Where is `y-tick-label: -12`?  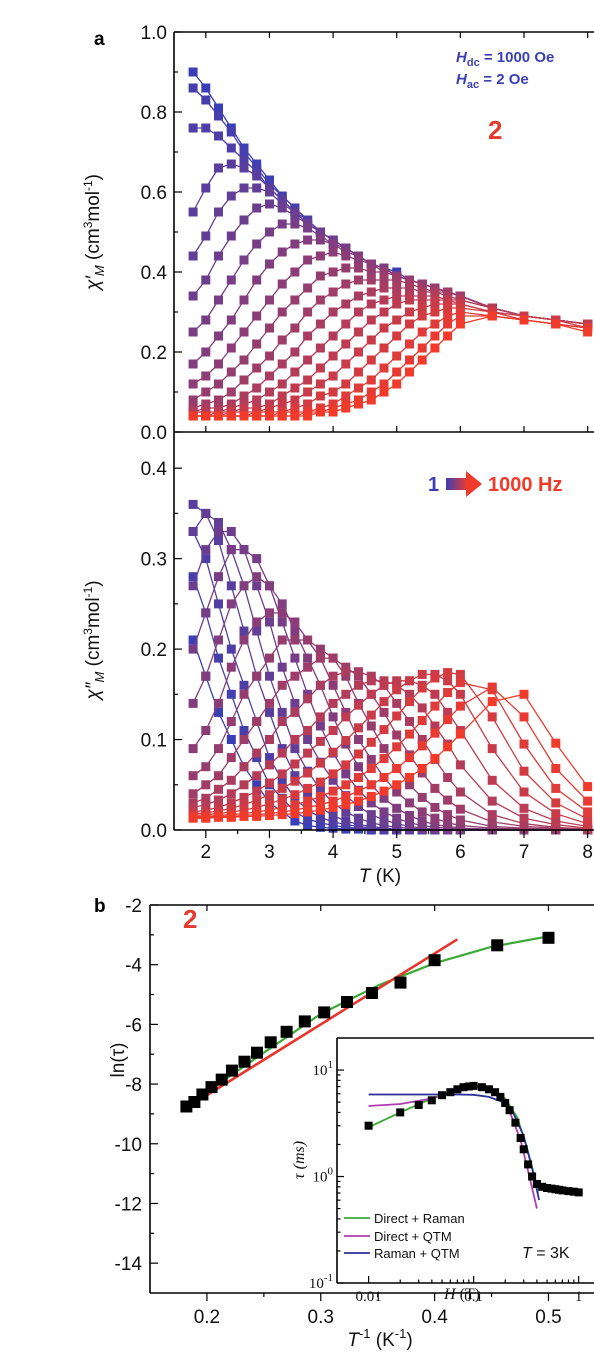
y-tick-label: -12 is located at coordinates (128, 1204).